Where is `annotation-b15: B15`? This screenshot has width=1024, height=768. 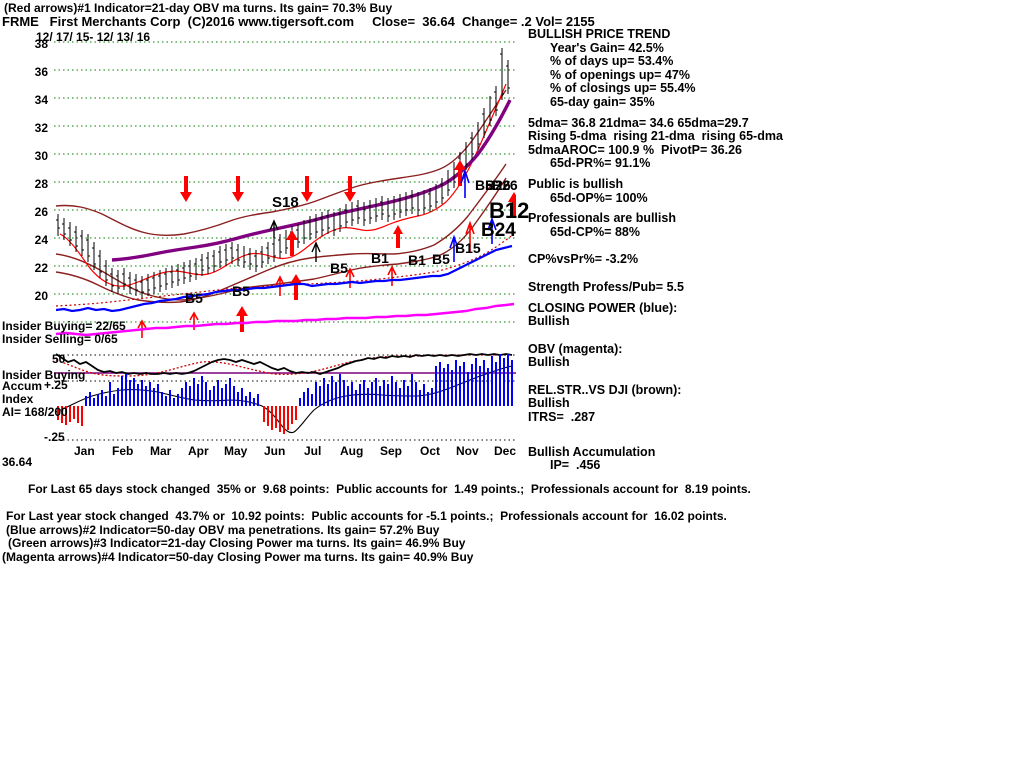 annotation-b15: B15 is located at coordinates (468, 248).